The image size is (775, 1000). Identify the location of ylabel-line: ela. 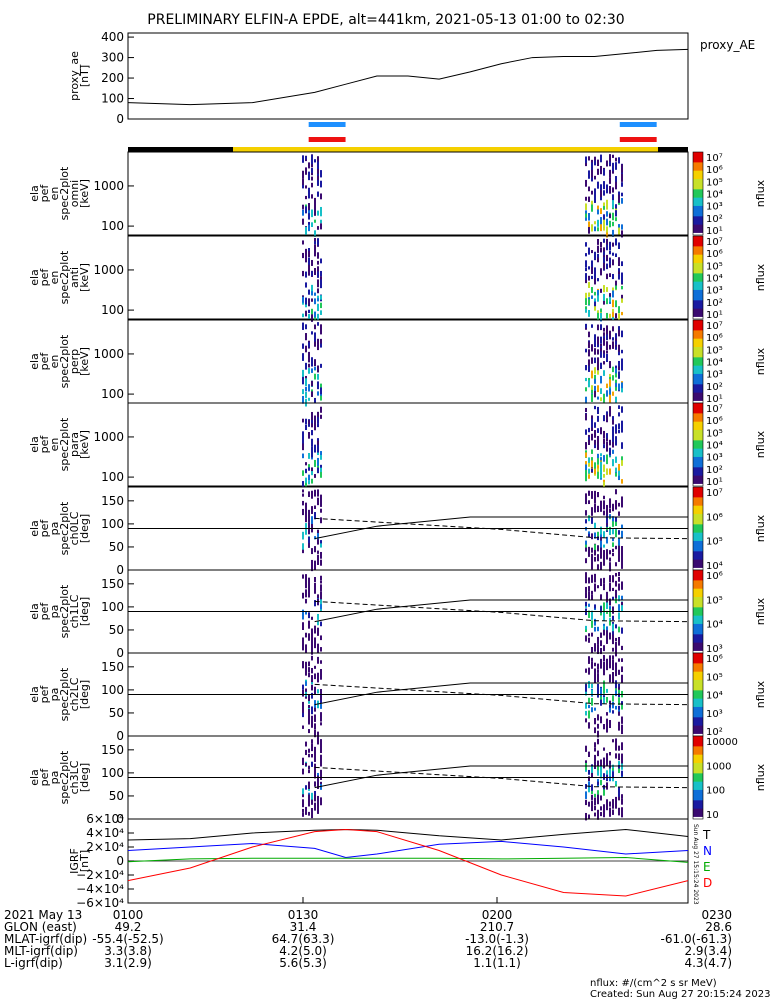
(34, 777).